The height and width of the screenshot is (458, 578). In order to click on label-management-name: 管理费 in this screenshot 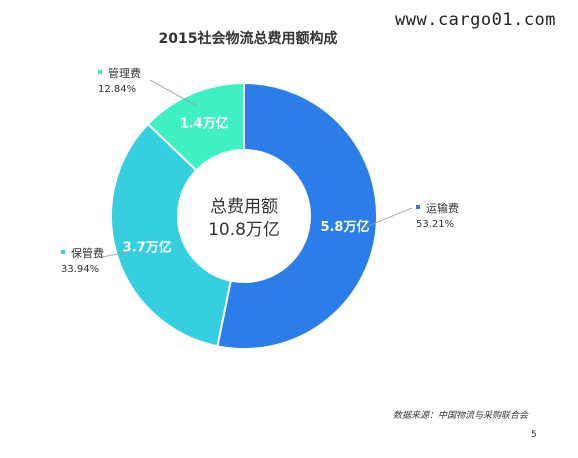, I will do `click(124, 73)`.